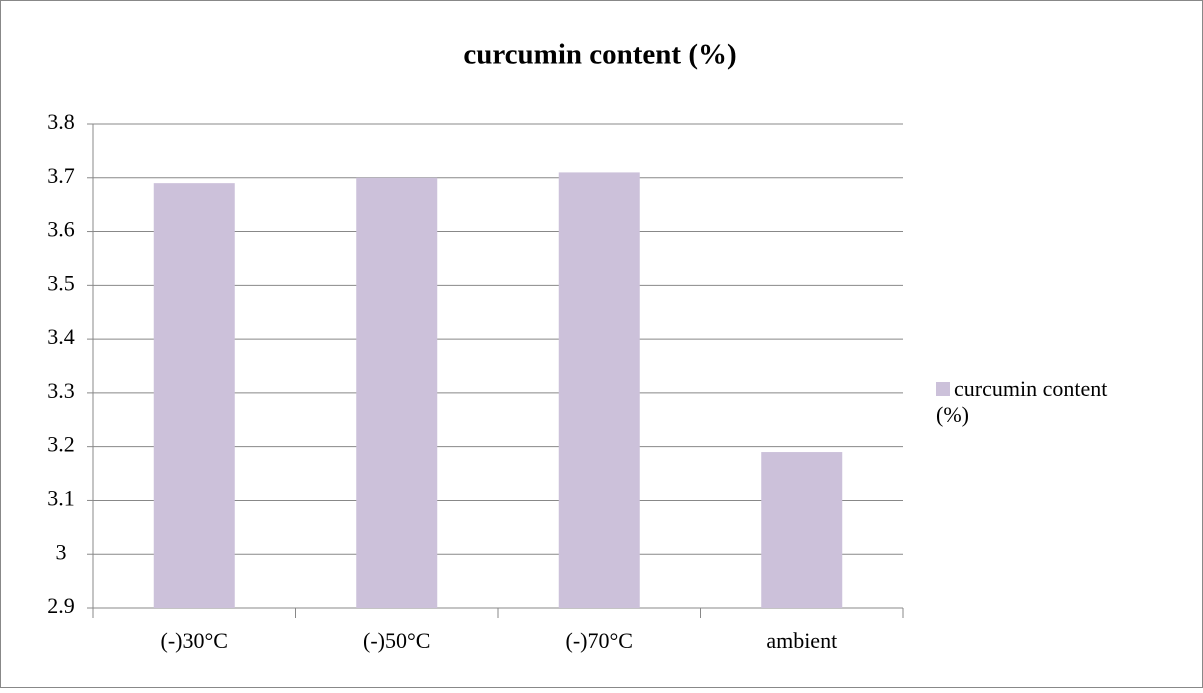 Image resolution: width=1203 pixels, height=693 pixels. What do you see at coordinates (61, 121) in the screenshot?
I see `y-tick-label: 3.8` at bounding box center [61, 121].